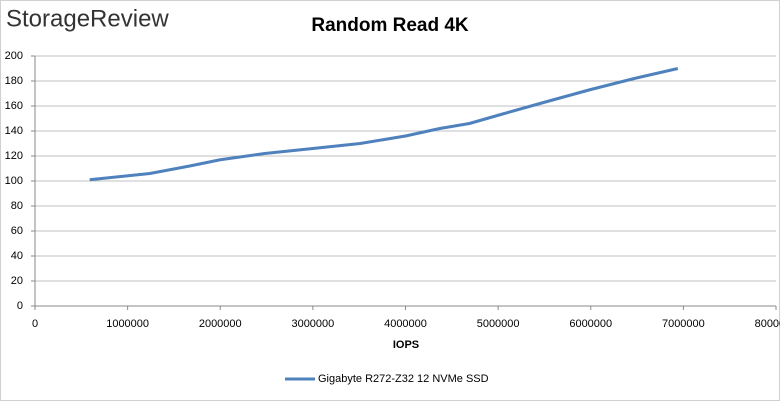  What do you see at coordinates (14, 106) in the screenshot?
I see `y-tick-label: 160` at bounding box center [14, 106].